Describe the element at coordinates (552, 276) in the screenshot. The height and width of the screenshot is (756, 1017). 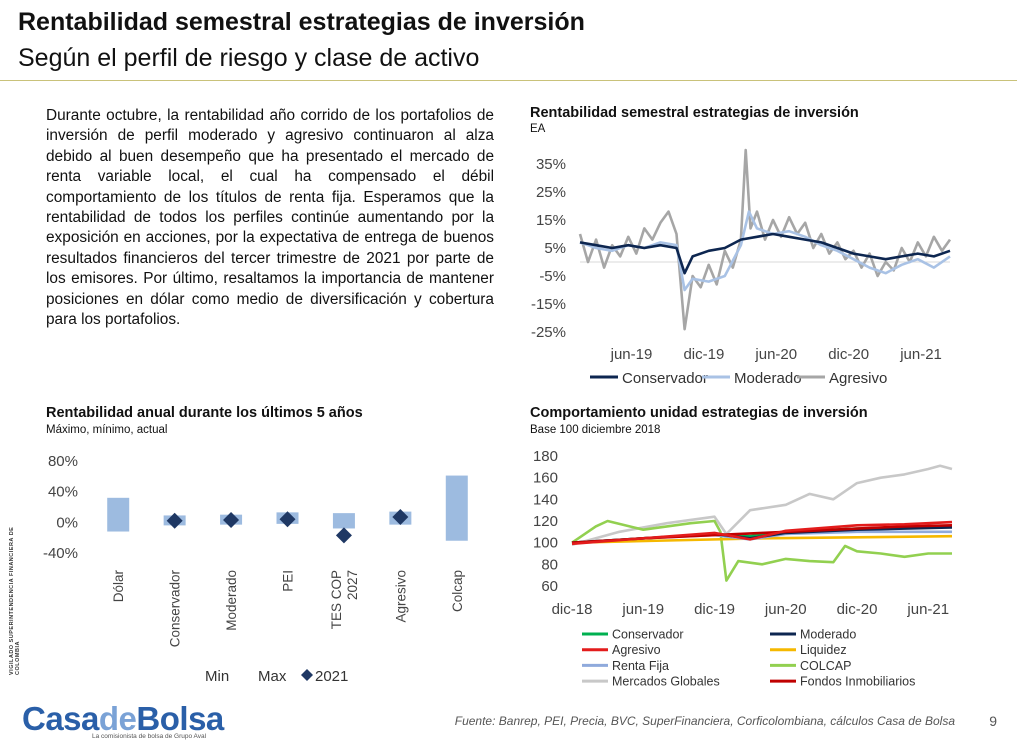
I see `y-tick-label: -5%` at that location.